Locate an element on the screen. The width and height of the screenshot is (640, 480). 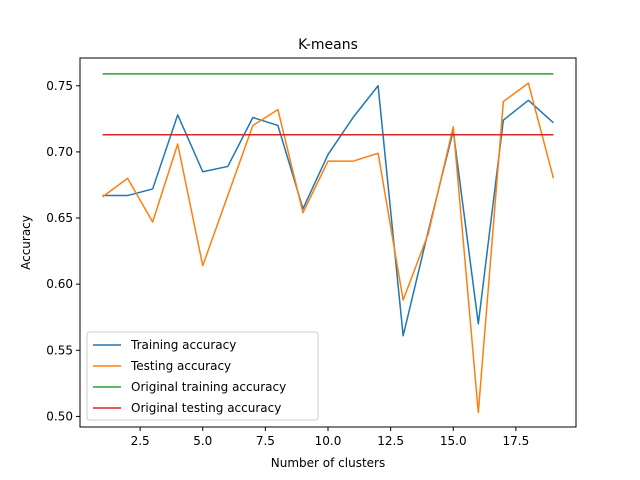
legend-label-1: Training accuracy is located at coordinates (183, 345).